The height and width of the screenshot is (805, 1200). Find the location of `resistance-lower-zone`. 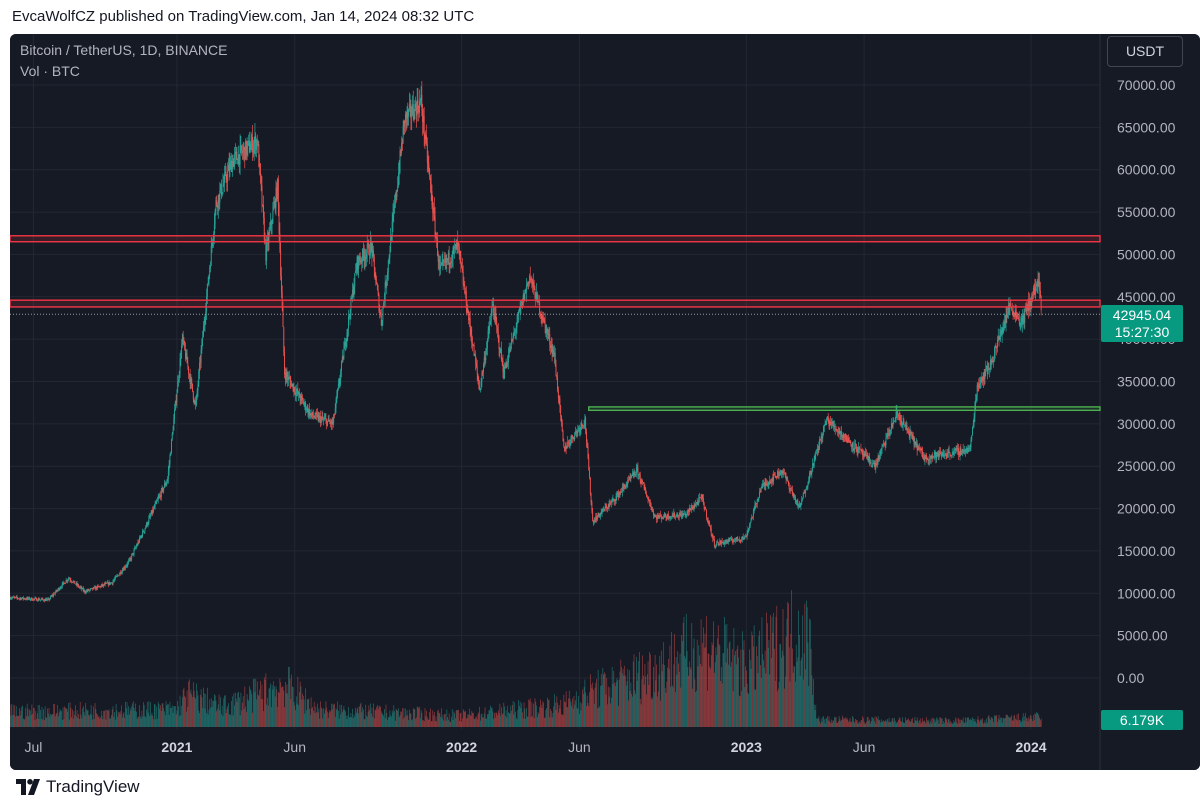

resistance-lower-zone is located at coordinates (555, 303).